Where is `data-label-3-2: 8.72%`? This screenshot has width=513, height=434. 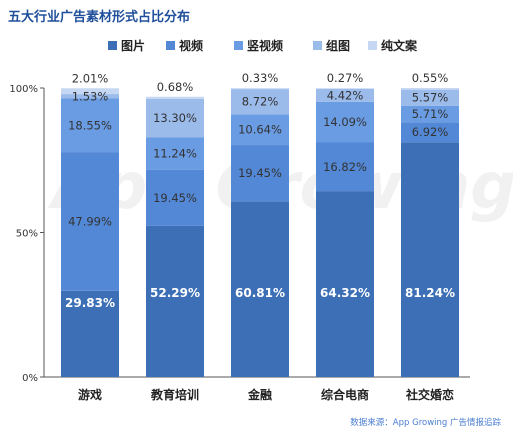
data-label-3-2: 8.72% is located at coordinates (260, 102).